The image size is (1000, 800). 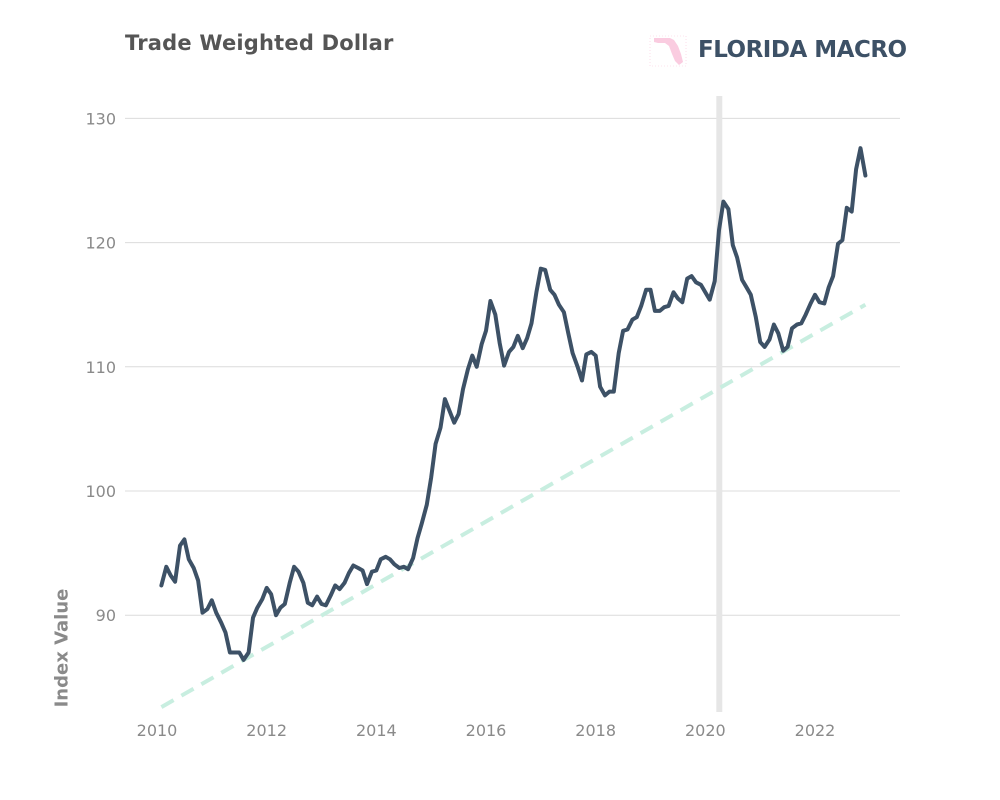 I want to click on y-tick-label: 100, so click(x=100, y=491).